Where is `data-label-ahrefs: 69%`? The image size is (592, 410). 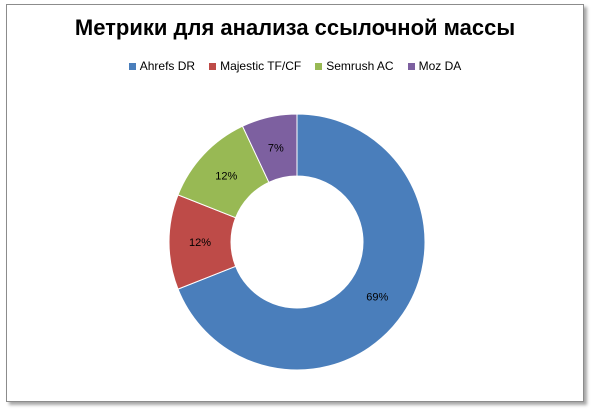
data-label-ahrefs: 69% is located at coordinates (377, 298).